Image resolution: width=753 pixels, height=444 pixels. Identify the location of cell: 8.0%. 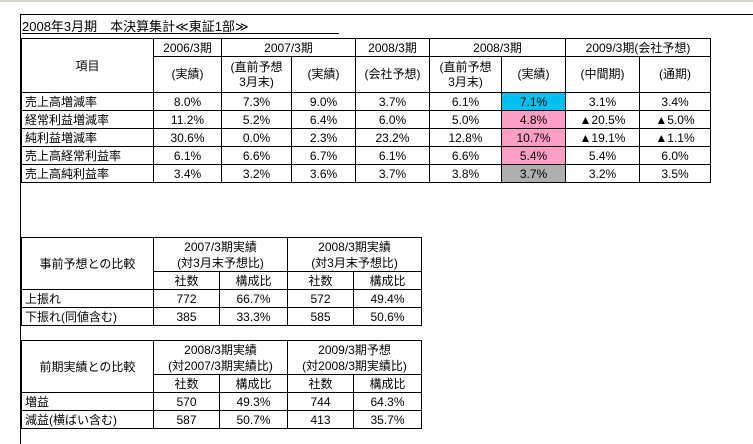
(187, 101).